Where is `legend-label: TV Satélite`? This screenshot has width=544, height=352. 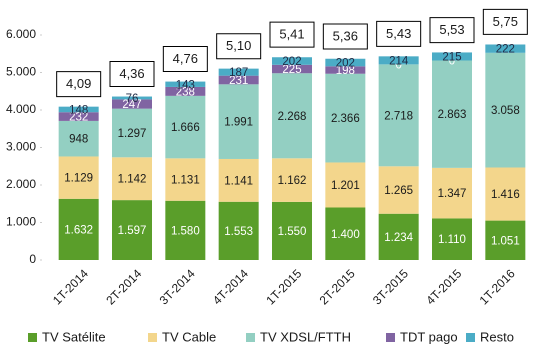
legend-label: TV Satélite is located at coordinates (74, 336).